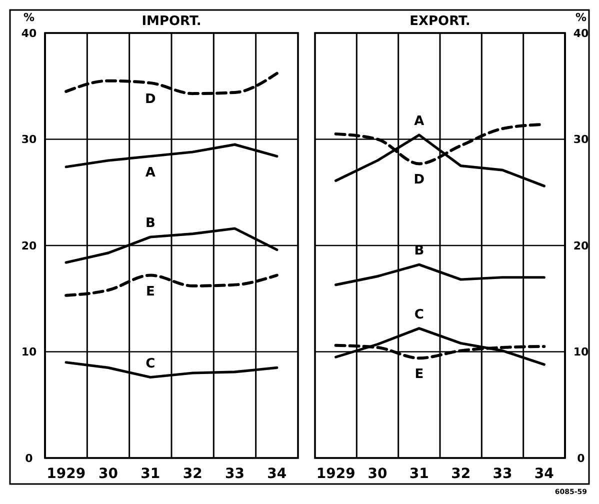 The image size is (599, 504). Describe the element at coordinates (150, 223) in the screenshot. I see `series-label: B` at that location.